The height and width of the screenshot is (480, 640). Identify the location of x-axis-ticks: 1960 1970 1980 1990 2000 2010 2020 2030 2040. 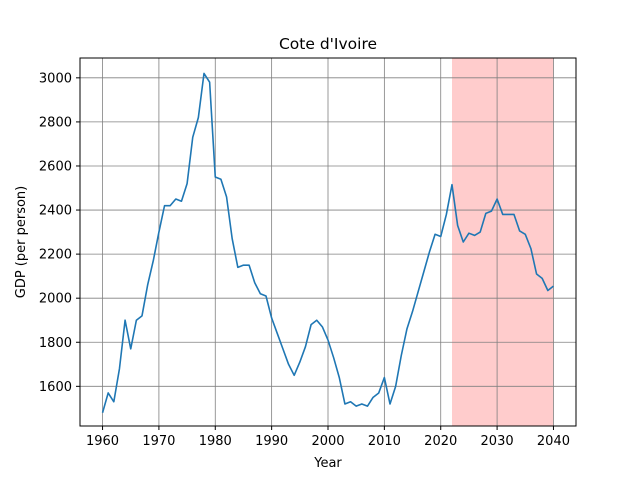
(328, 437).